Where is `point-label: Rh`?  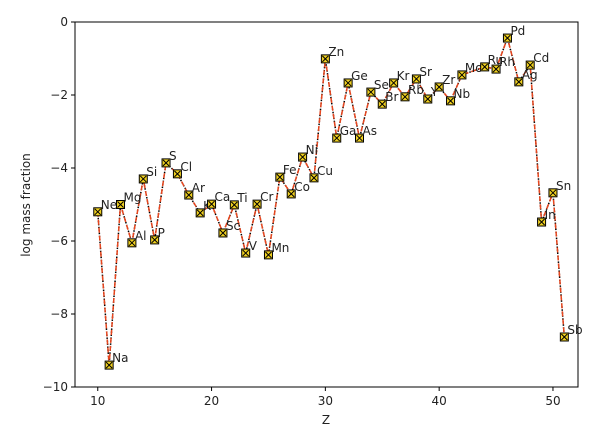
point-label: Rh is located at coordinates (507, 62).